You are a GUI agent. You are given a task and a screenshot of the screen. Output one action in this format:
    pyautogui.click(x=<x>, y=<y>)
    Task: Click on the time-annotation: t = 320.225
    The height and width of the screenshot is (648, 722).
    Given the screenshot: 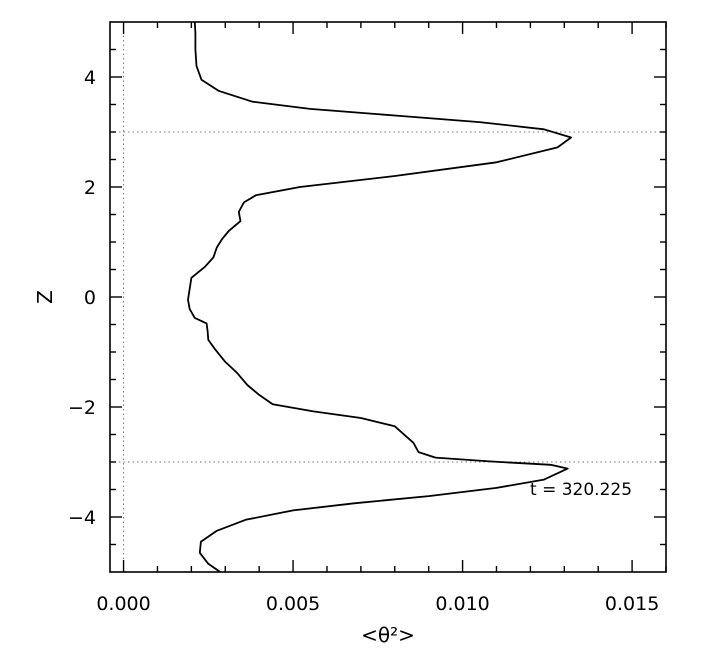 What is the action you would take?
    pyautogui.click(x=581, y=490)
    